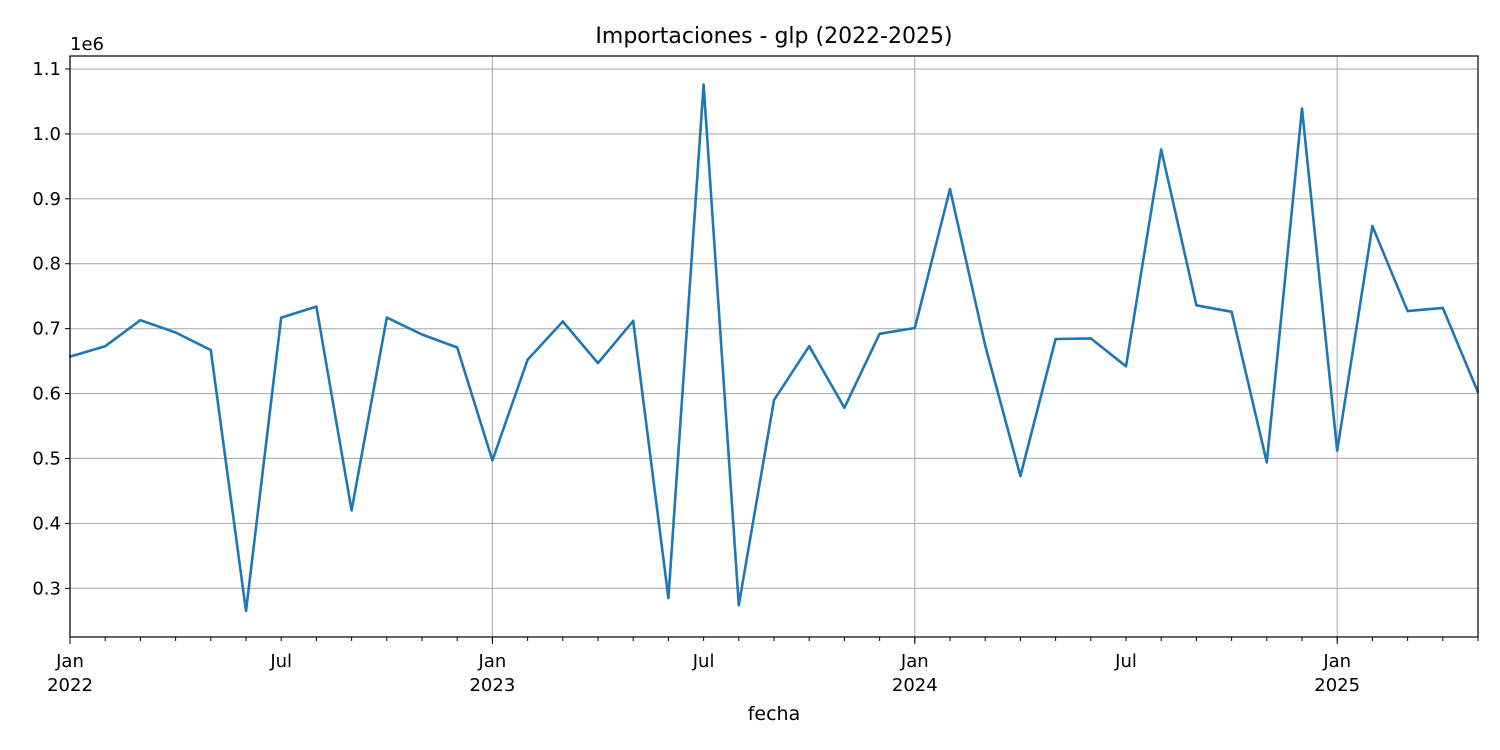 The height and width of the screenshot is (750, 1500). What do you see at coordinates (1337, 685) in the screenshot?
I see `x-tick-year-label: 2025` at bounding box center [1337, 685].